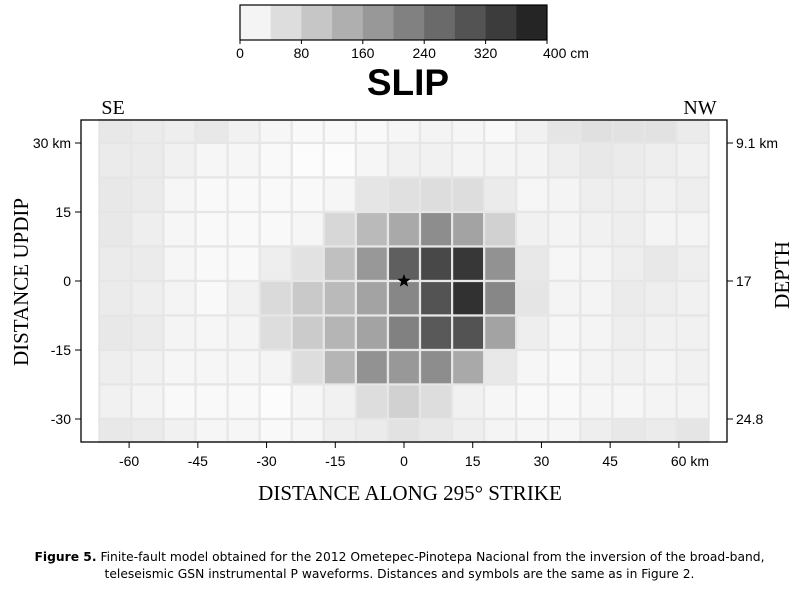  I want to click on y-tick-label: 15, so click(63, 212).